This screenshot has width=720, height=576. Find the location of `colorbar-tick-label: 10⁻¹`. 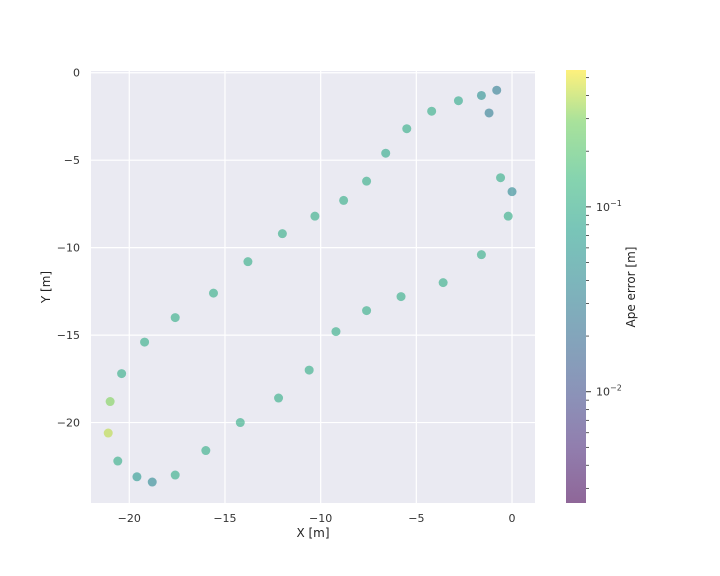

colorbar-tick-label: 10⁻¹ is located at coordinates (609, 206).